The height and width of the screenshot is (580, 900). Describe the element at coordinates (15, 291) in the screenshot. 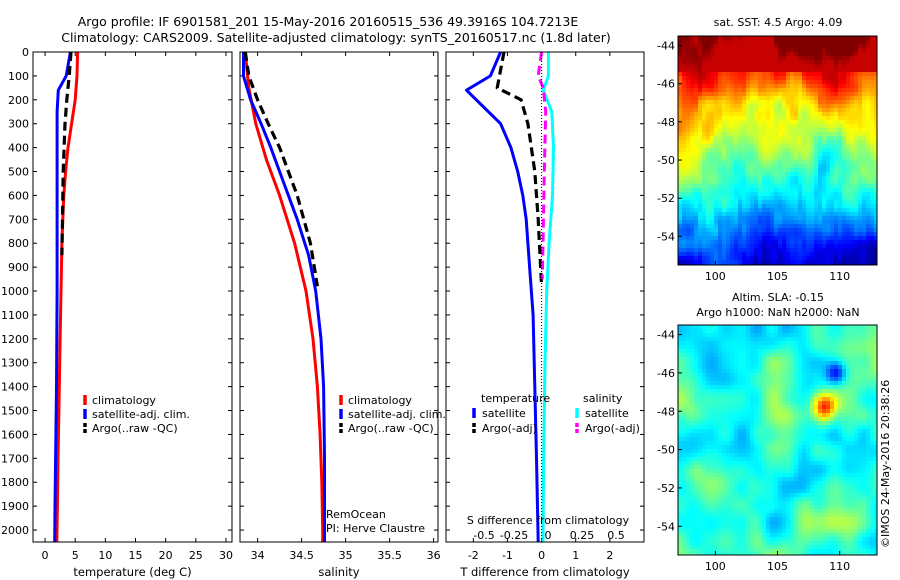

I see `y-tick-label: 1000` at that location.